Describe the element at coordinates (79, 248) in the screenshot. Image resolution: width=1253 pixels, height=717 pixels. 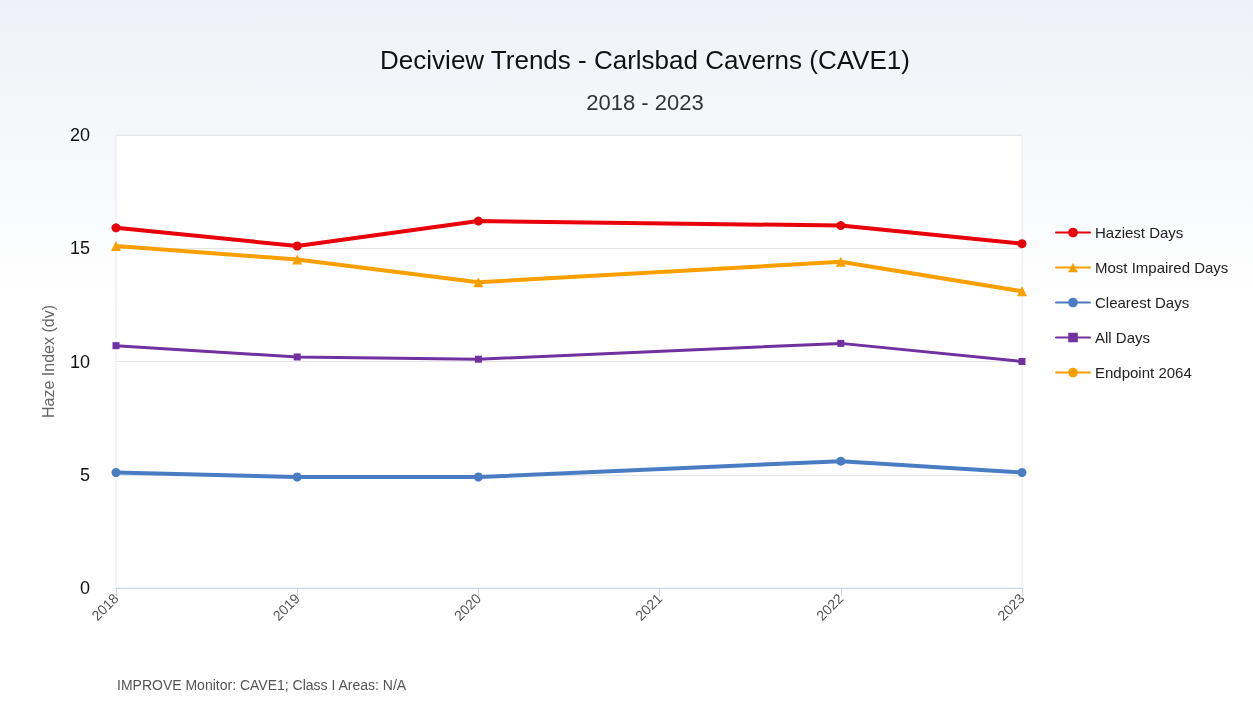
I see `y-tick-label: 15` at that location.